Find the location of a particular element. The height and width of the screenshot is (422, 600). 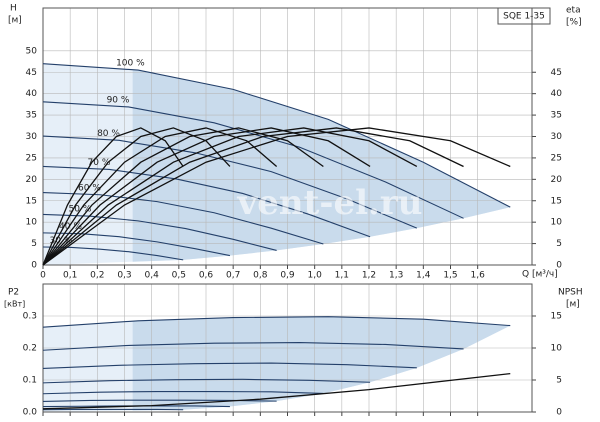

chart-title: SQE 1-35 is located at coordinates (524, 17).